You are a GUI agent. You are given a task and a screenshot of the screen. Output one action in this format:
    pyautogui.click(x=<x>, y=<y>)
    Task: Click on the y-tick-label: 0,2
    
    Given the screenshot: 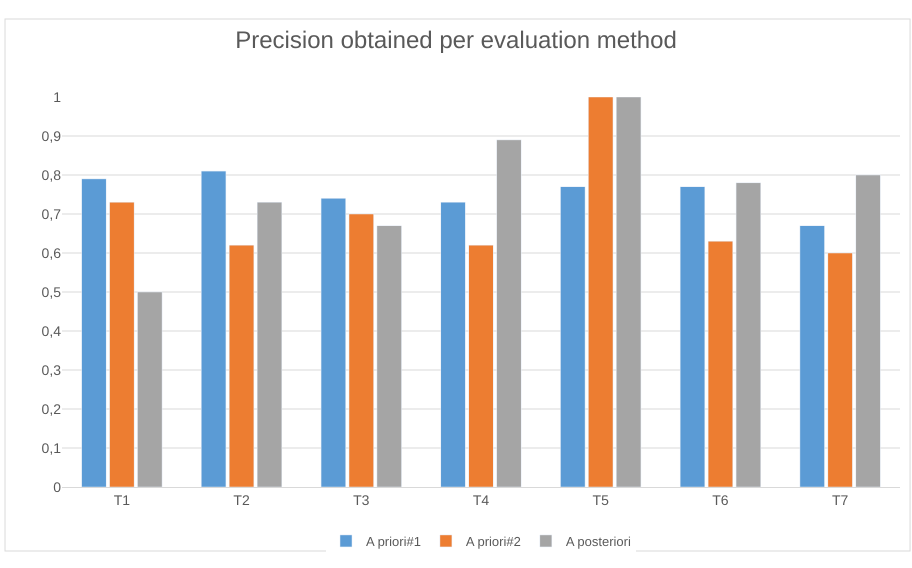 What is the action you would take?
    pyautogui.click(x=52, y=408)
    